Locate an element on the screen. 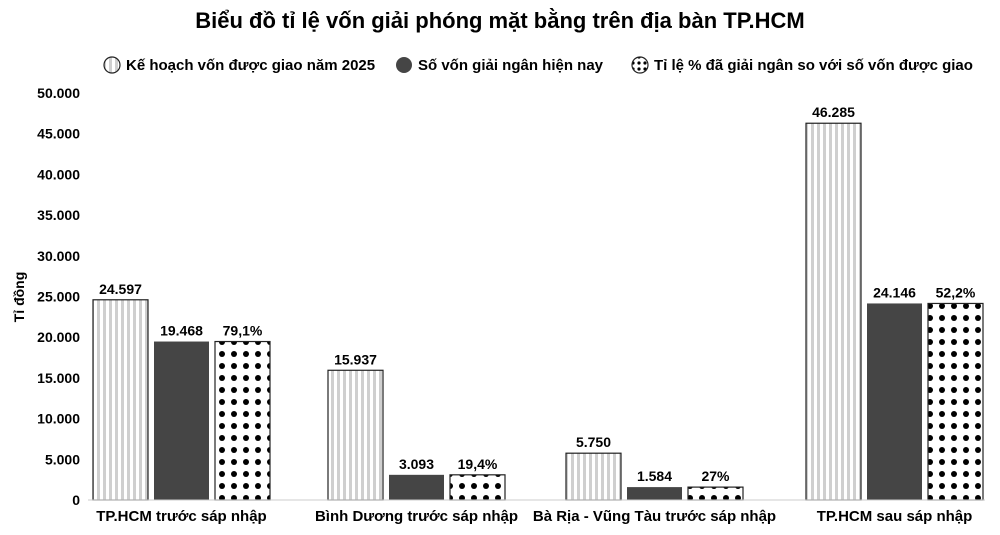 Image resolution: width=1000 pixels, height=535 pixels. y-tick-label: 25.000 is located at coordinates (58, 297).